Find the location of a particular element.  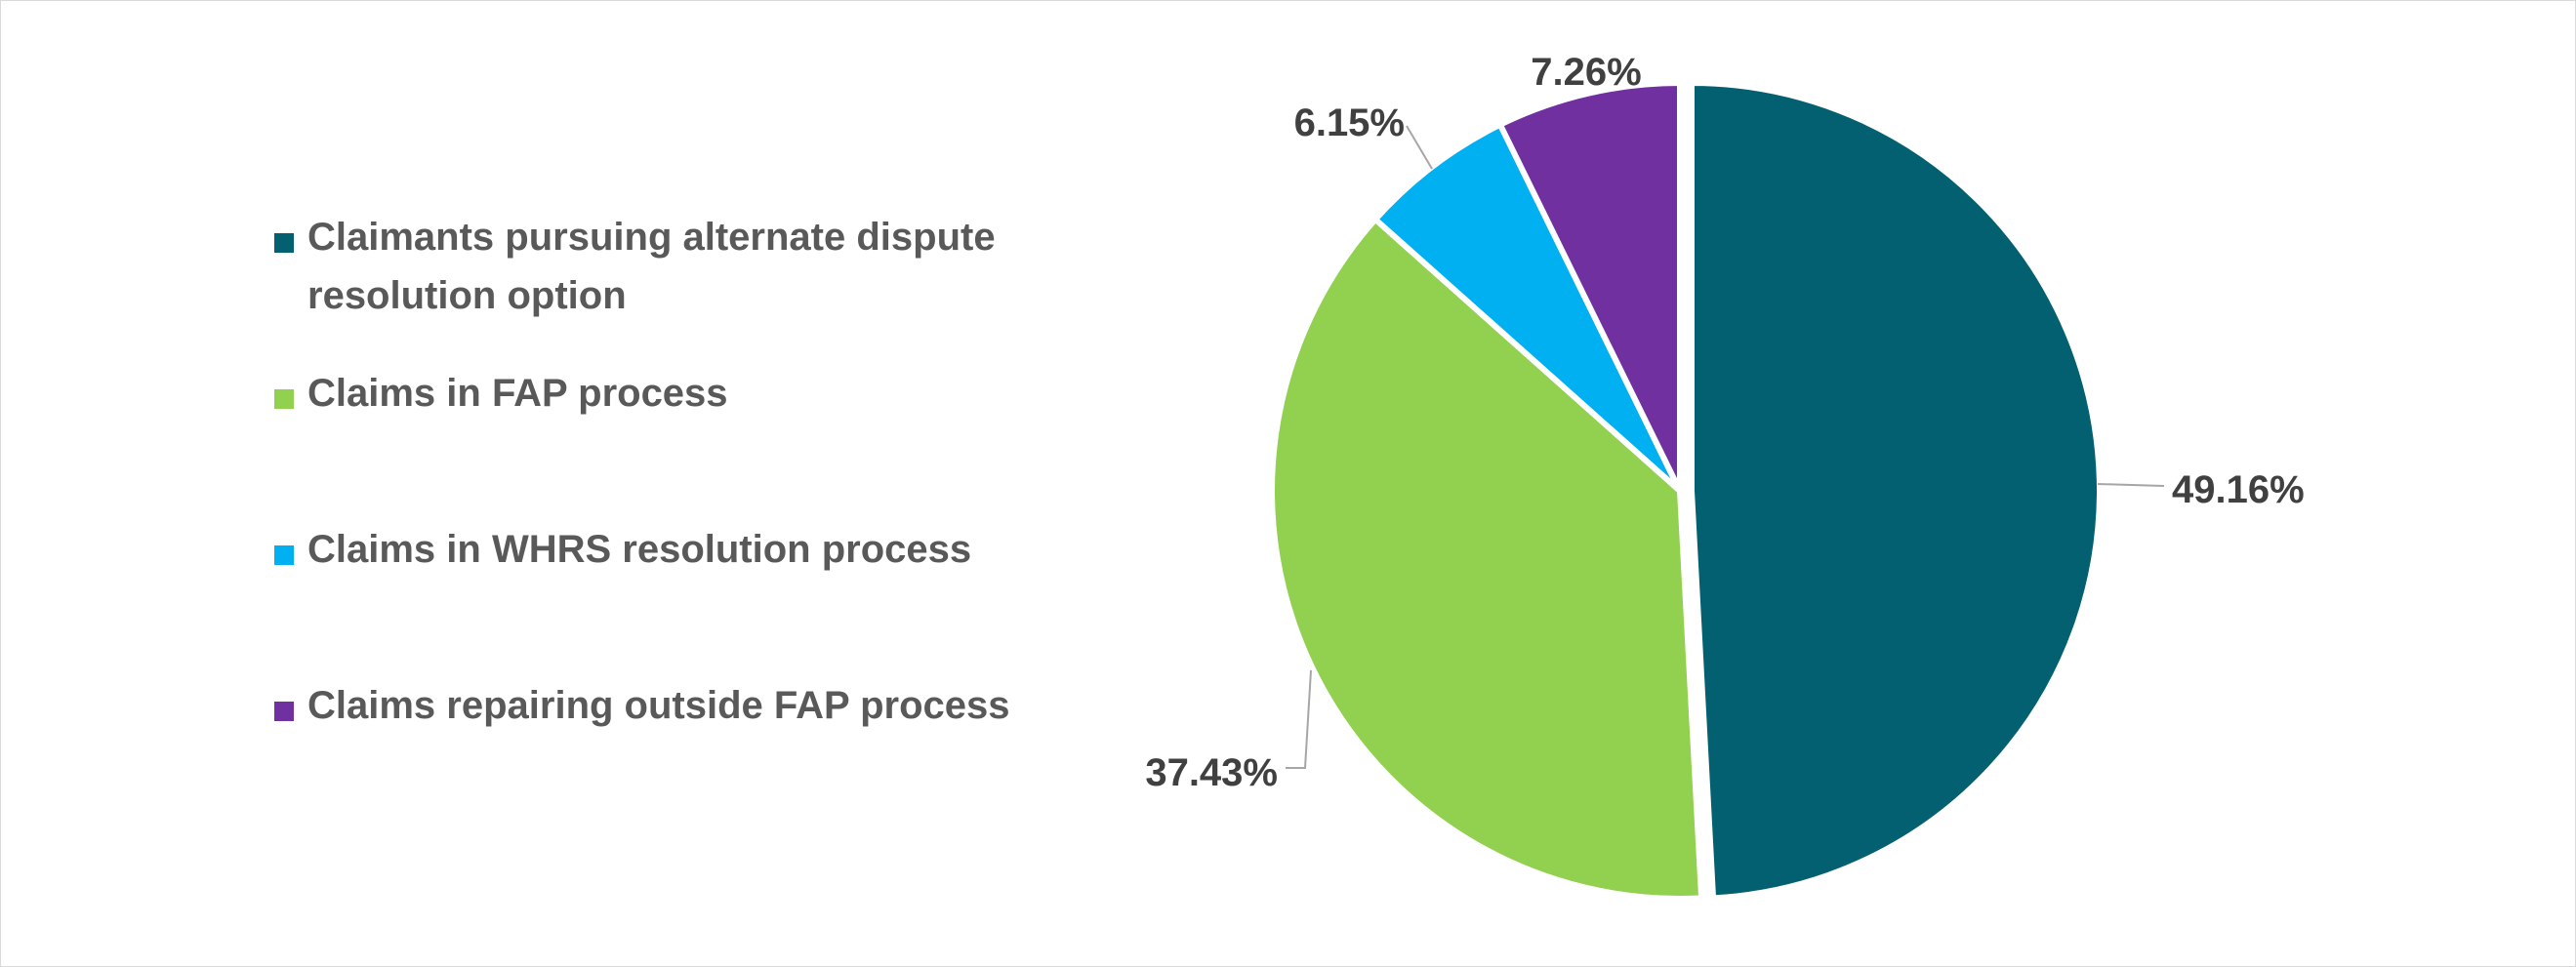

leader-line-fap-process is located at coordinates (1299, 719).